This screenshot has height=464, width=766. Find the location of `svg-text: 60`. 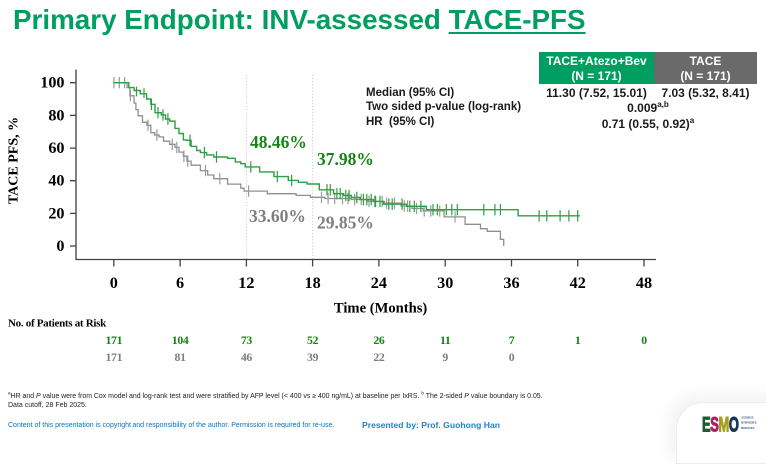

svg-text: 60 is located at coordinates (56, 148).